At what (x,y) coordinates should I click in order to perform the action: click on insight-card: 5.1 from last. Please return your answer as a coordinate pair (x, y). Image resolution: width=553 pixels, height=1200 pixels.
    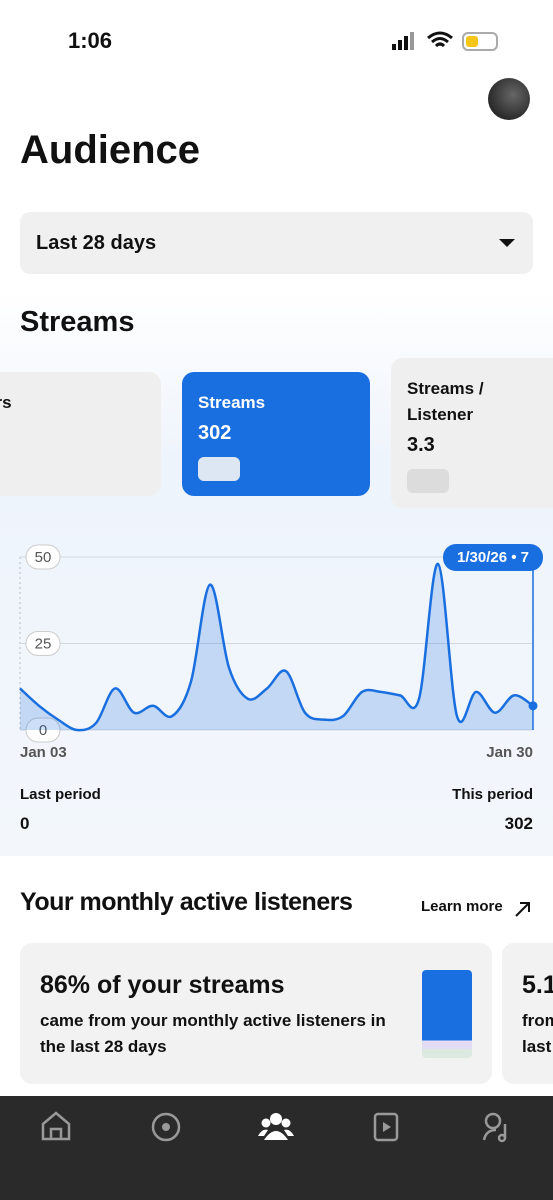
    Looking at the image, I should click on (527, 1013).